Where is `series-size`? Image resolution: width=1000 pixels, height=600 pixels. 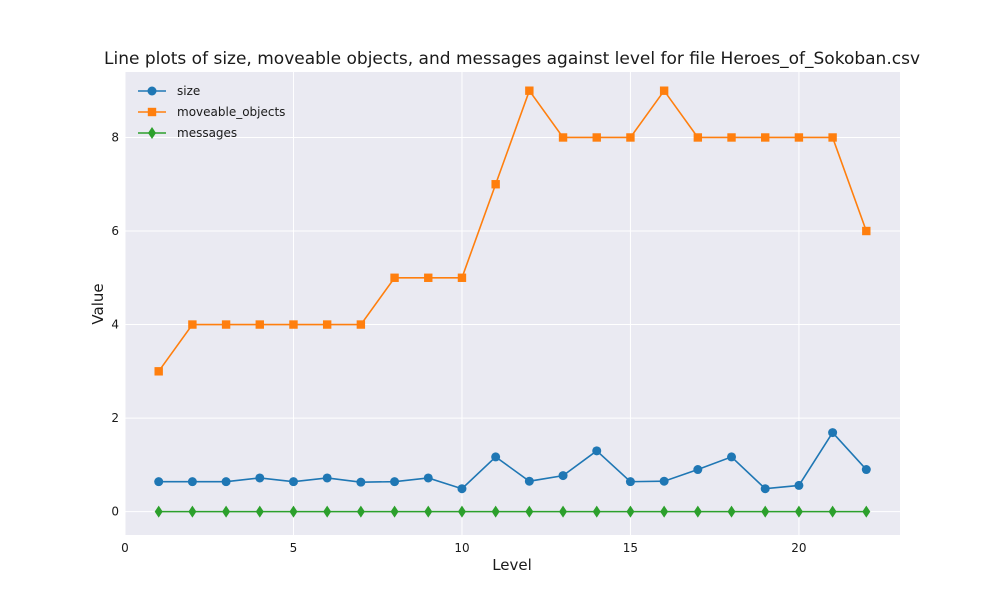 series-size is located at coordinates (512, 461).